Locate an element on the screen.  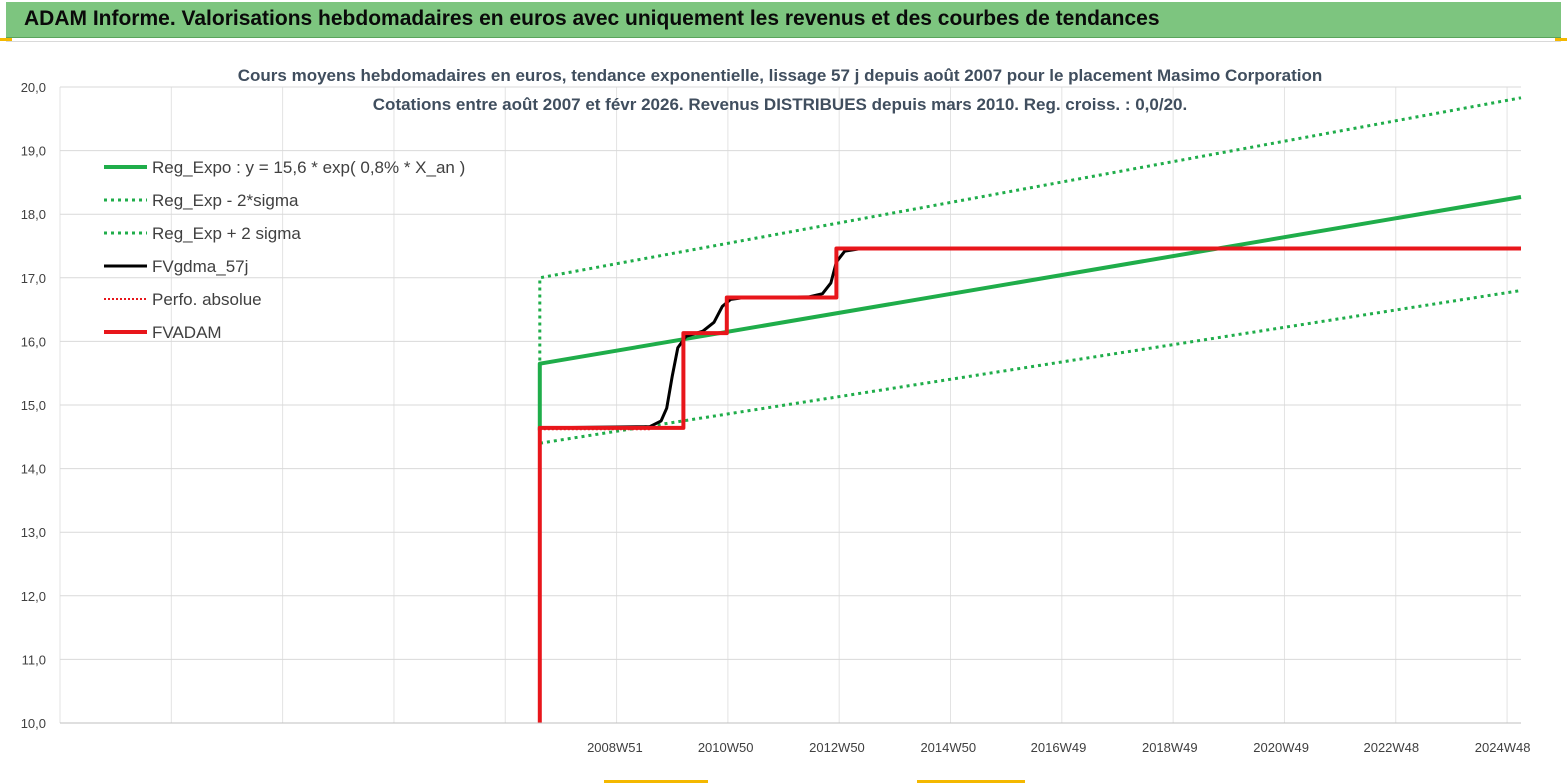
x-tick-label: 2008W51 is located at coordinates (615, 747).